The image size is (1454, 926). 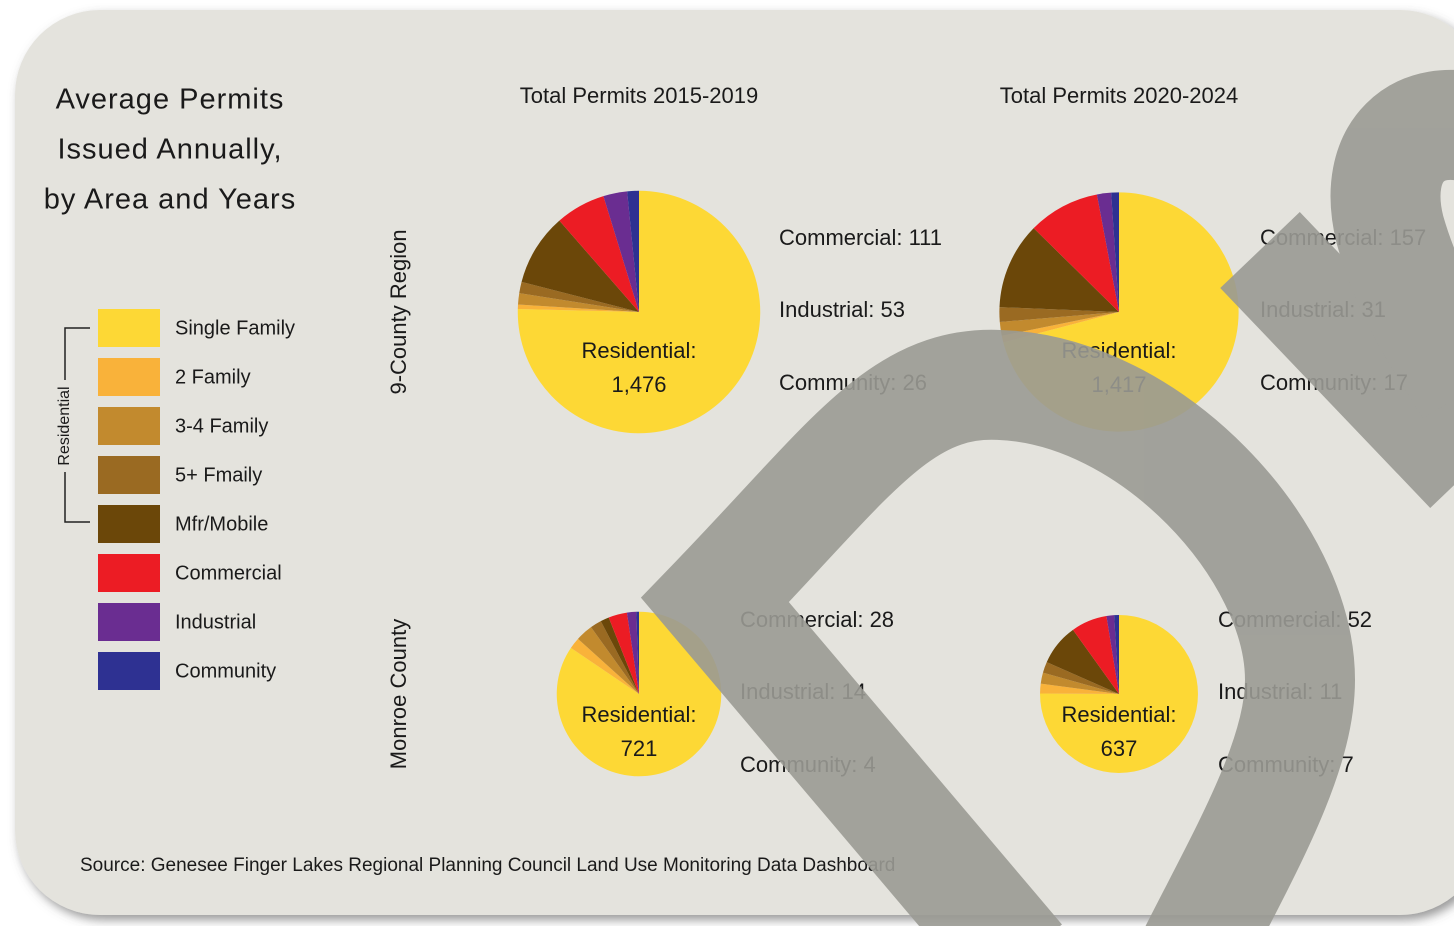 What do you see at coordinates (1119, 748) in the screenshot?
I see `residential-label: 637` at bounding box center [1119, 748].